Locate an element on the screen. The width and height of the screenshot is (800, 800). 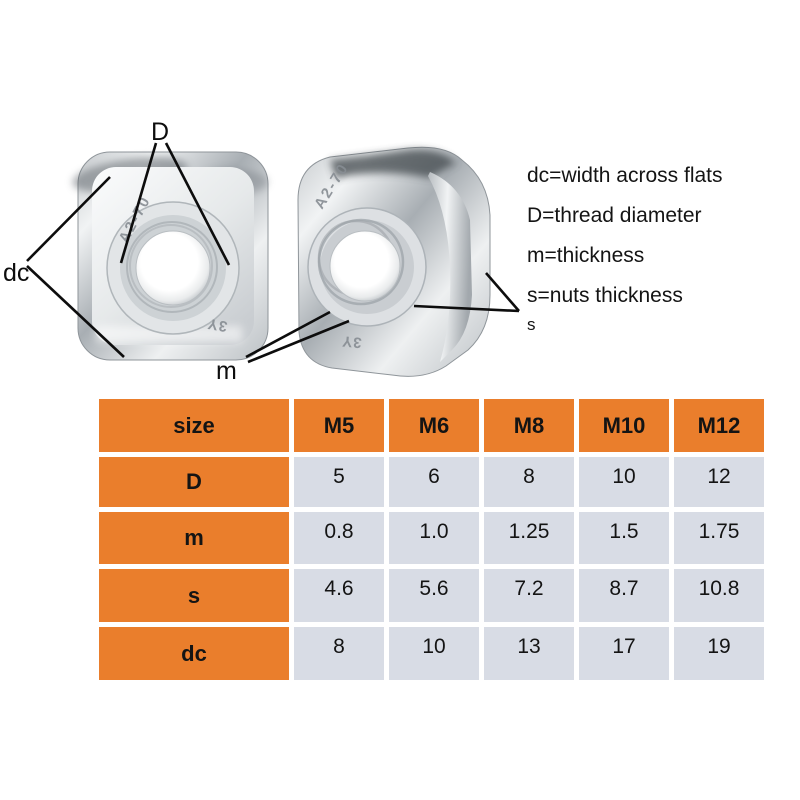
table-row-label-D: D is located at coordinates (194, 482).